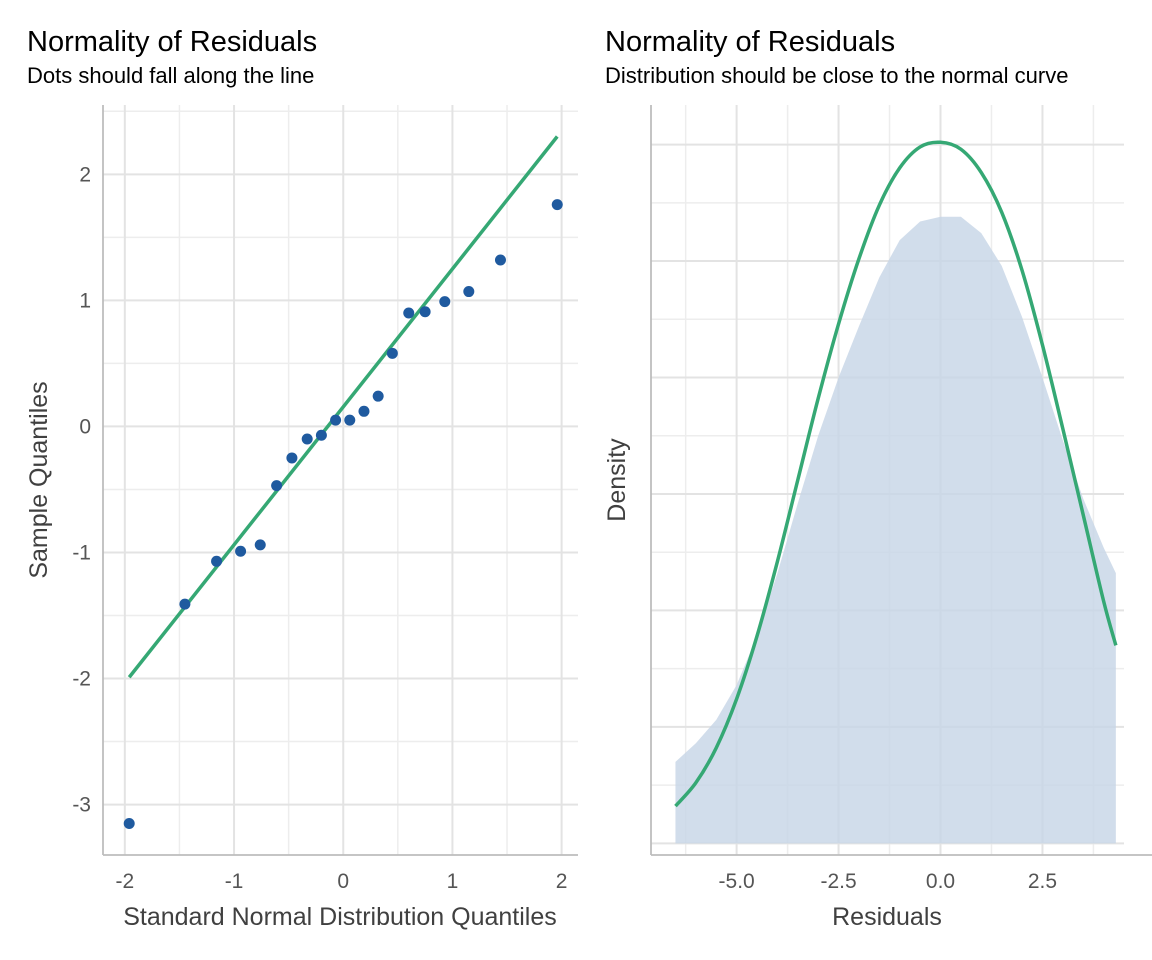 The width and height of the screenshot is (1152, 960). What do you see at coordinates (887, 917) in the screenshot?
I see `density-x-axis-title: Residuals` at bounding box center [887, 917].